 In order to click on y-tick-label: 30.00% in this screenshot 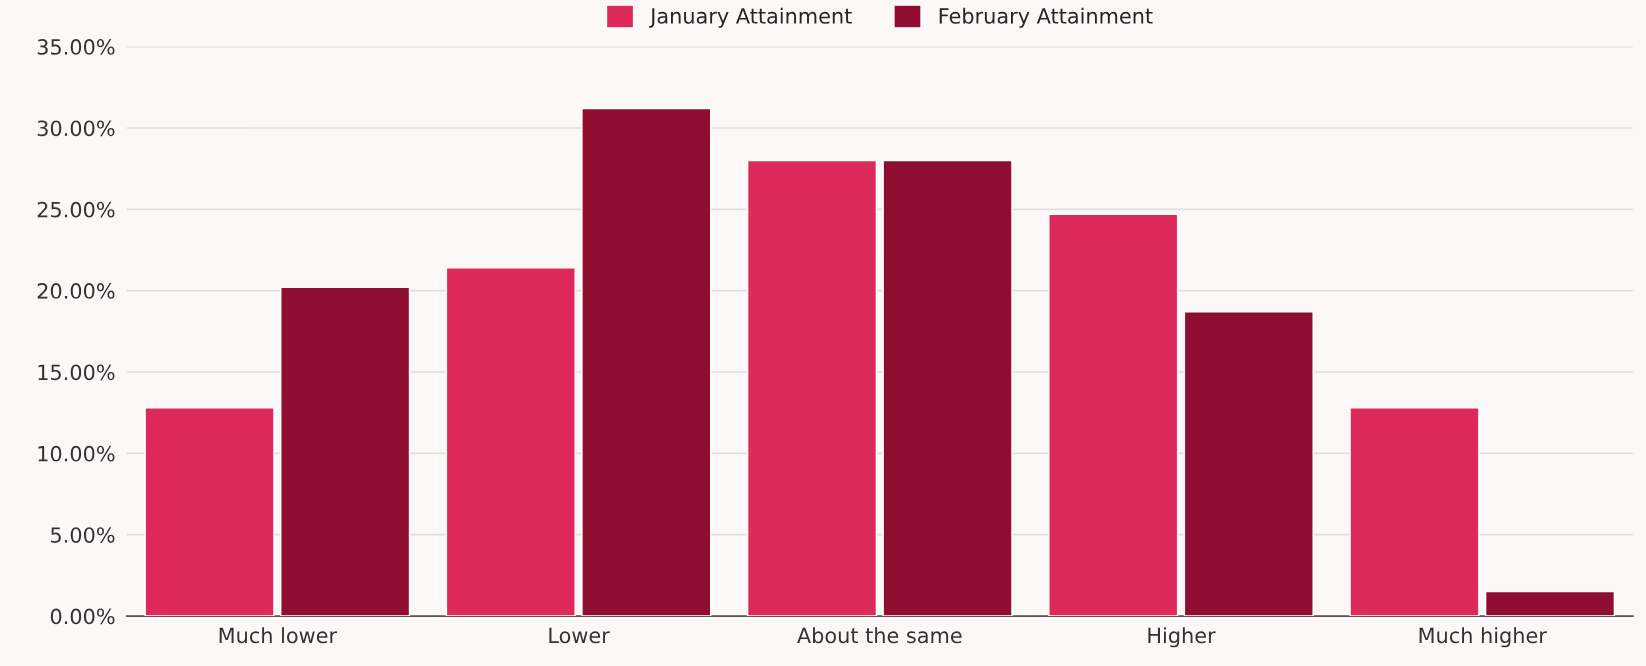, I will do `click(76, 128)`.